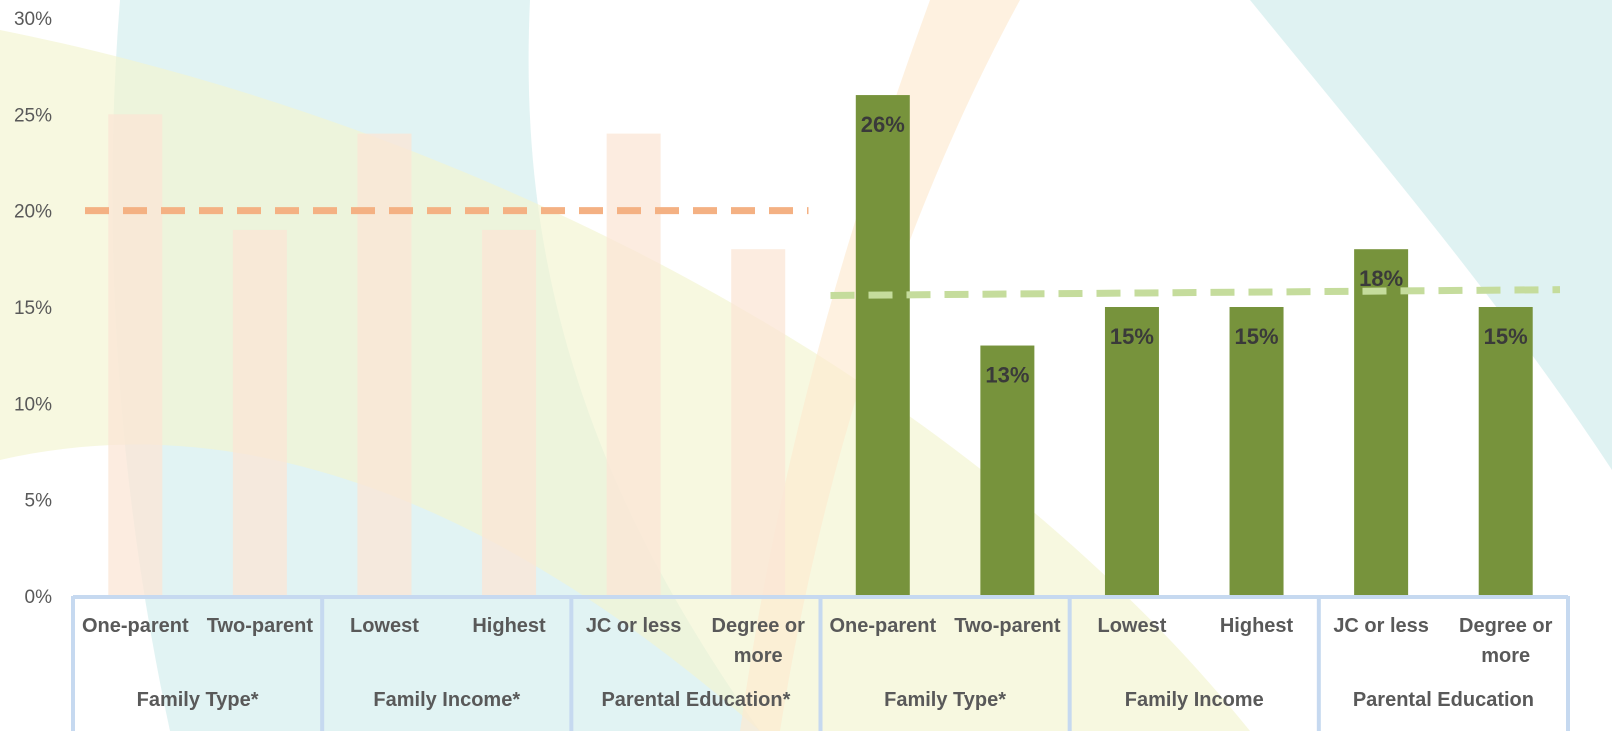 The image size is (1612, 731). I want to click on teal-swoosh-right, so click(1431, 235).